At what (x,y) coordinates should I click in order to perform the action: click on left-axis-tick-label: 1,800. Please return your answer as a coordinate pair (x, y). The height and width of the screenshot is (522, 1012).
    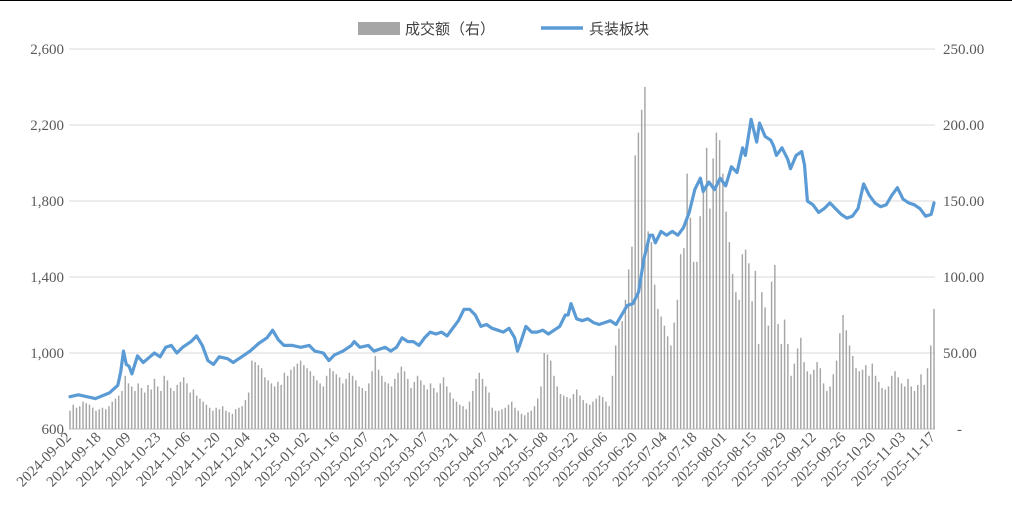
    Looking at the image, I should click on (47, 202).